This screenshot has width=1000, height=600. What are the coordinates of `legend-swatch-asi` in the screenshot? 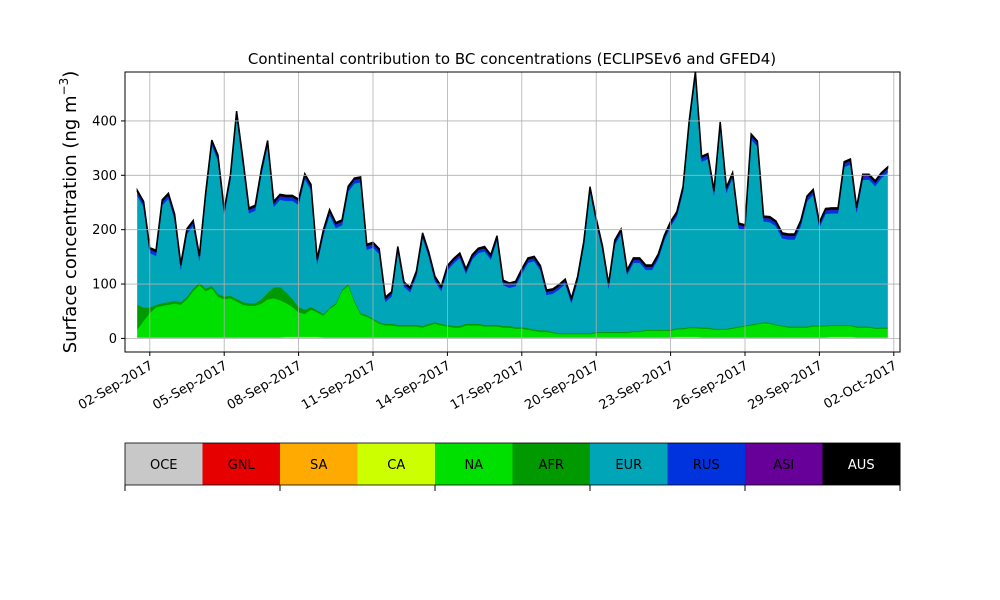 It's located at (784, 464).